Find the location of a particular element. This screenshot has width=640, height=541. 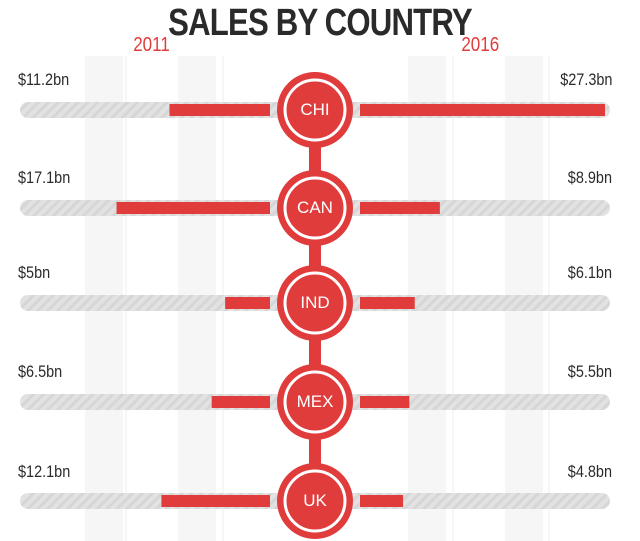

bar-2011-can is located at coordinates (193, 208).